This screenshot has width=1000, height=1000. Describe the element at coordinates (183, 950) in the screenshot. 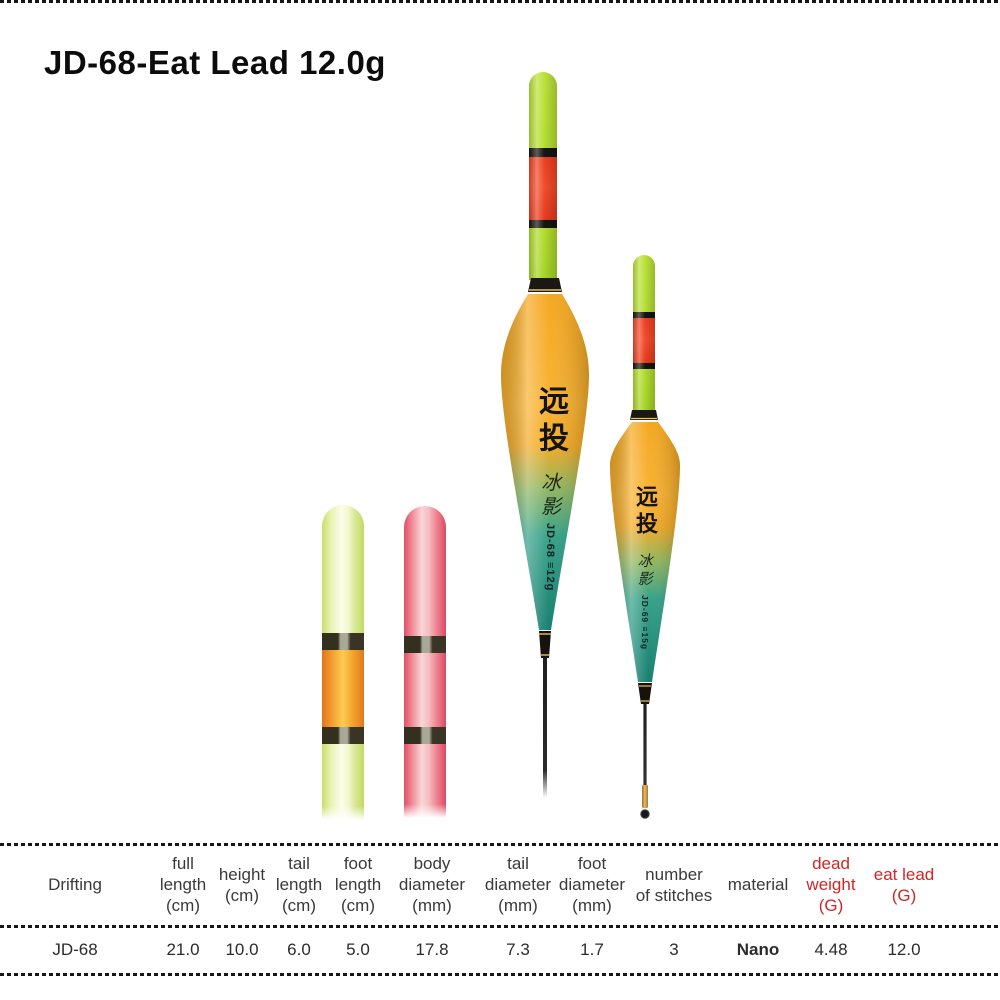

I see `cell-full-length: 21.0` at that location.